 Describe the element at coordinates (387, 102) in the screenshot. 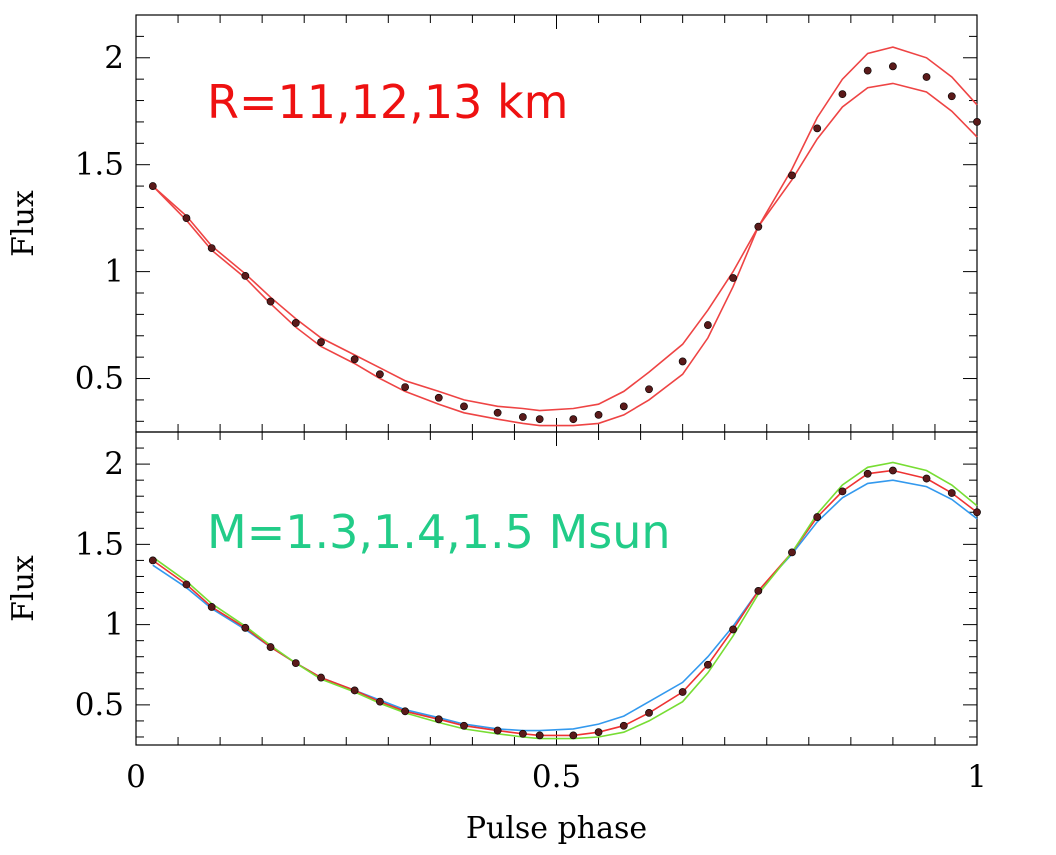

I see `panel-annotation: R=11,12,13 km` at that location.